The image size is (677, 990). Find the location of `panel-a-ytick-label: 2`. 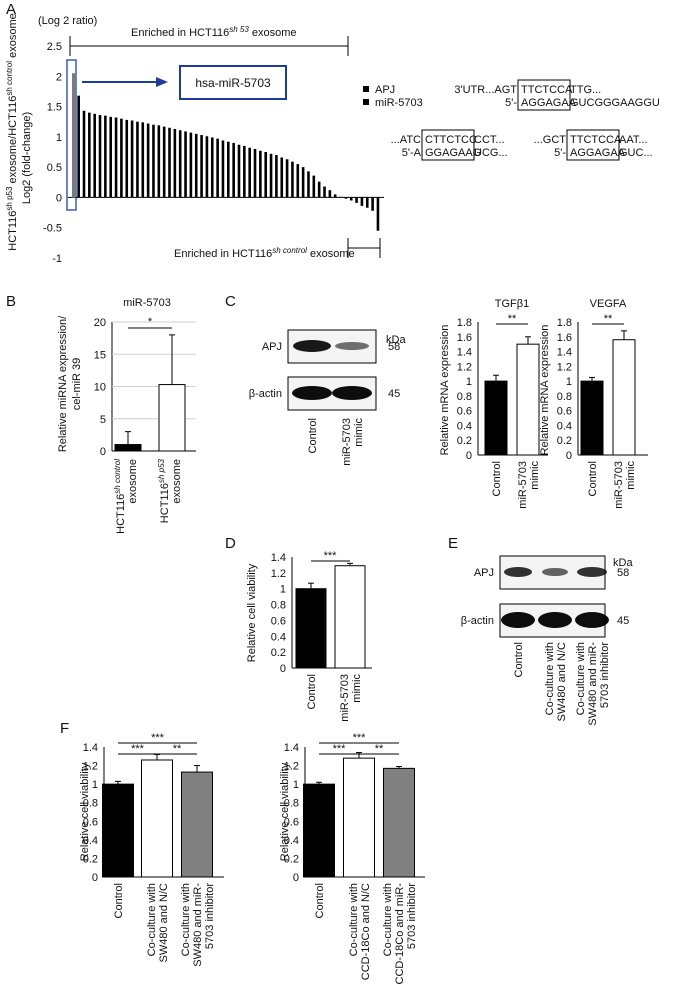

panel-a-ytick-label: 2 is located at coordinates (59, 77).